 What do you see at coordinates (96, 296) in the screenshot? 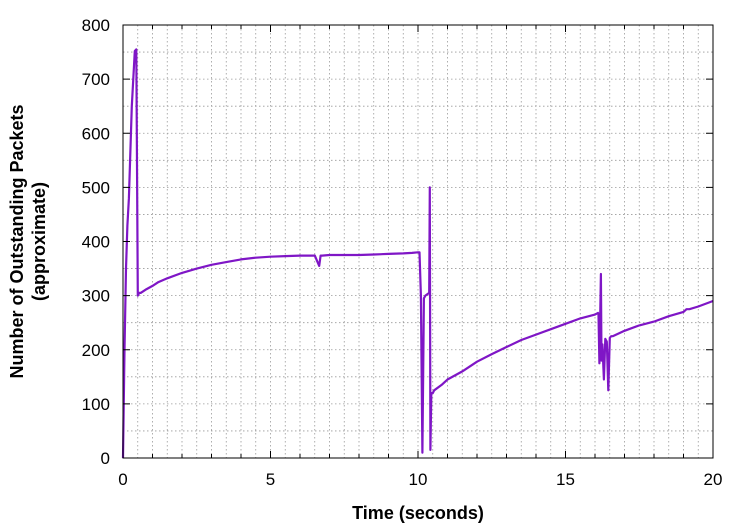
I see `y-tick-label: 300` at bounding box center [96, 296].